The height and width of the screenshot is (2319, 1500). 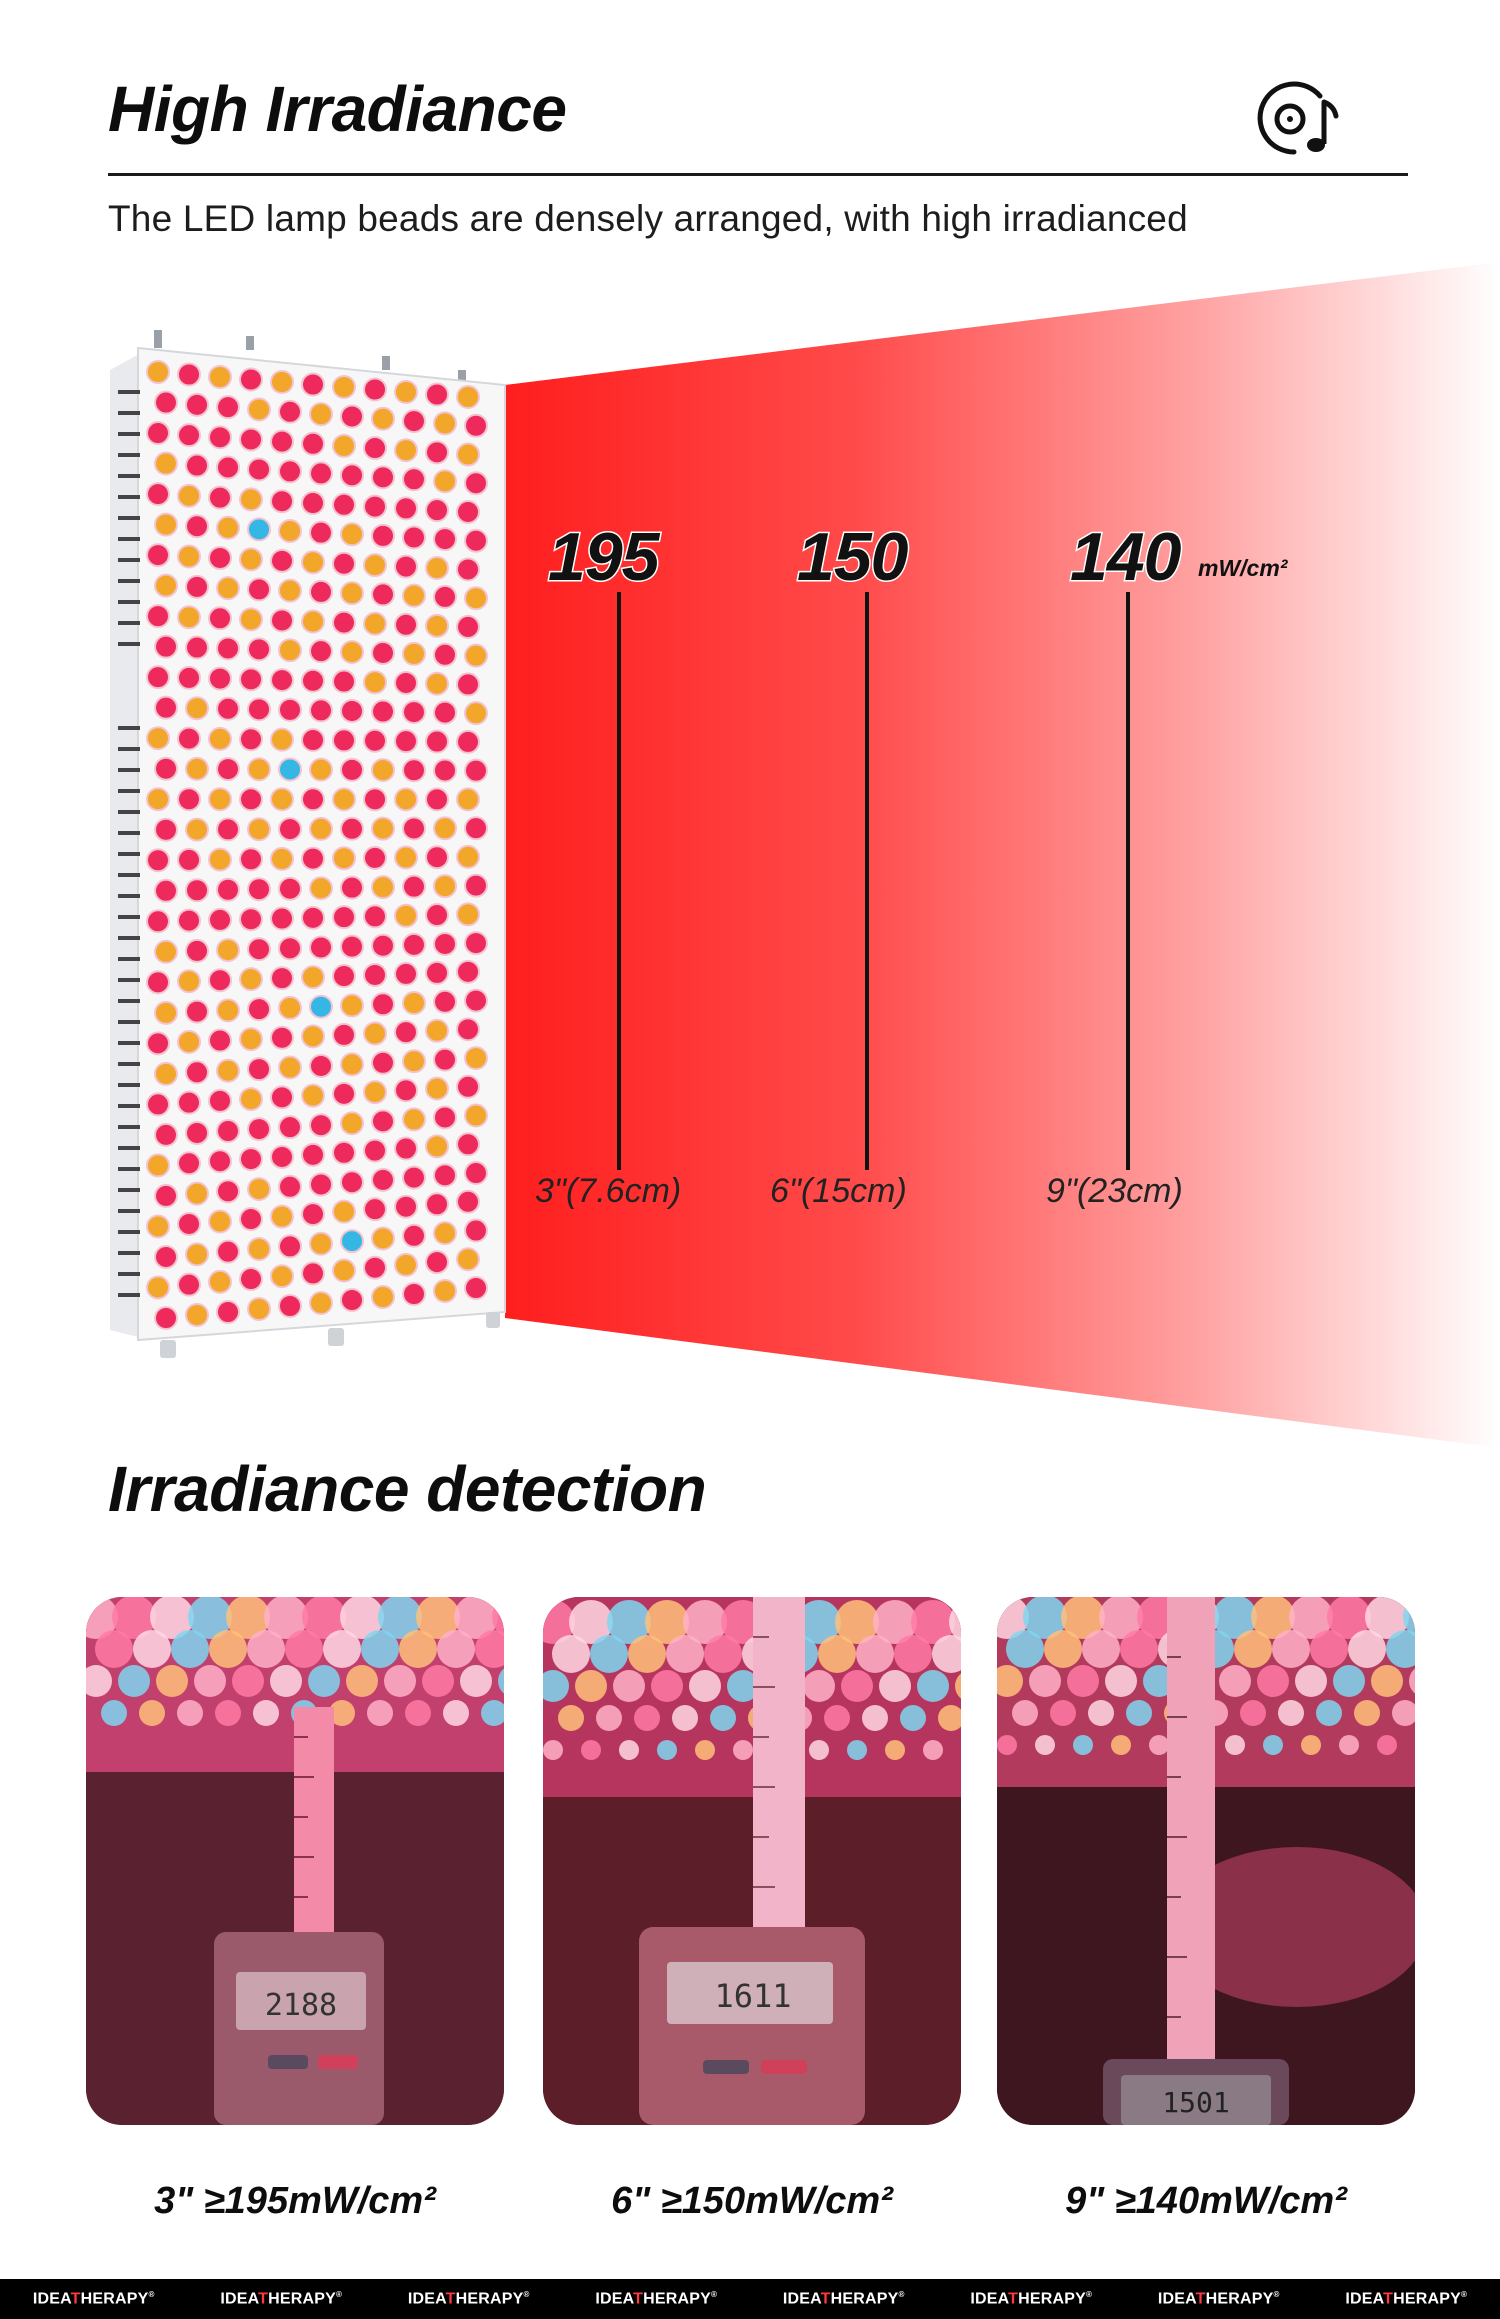 I want to click on caption-3in: 3" ≥195mW/cm², so click(x=295, y=2201).